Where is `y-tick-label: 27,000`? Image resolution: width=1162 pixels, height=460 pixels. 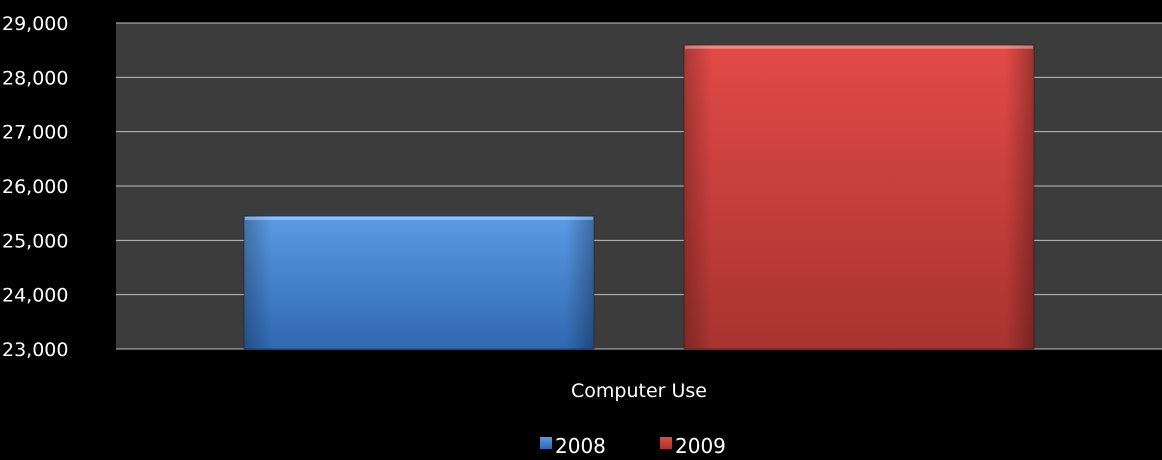
y-tick-label: 27,000 is located at coordinates (35, 133).